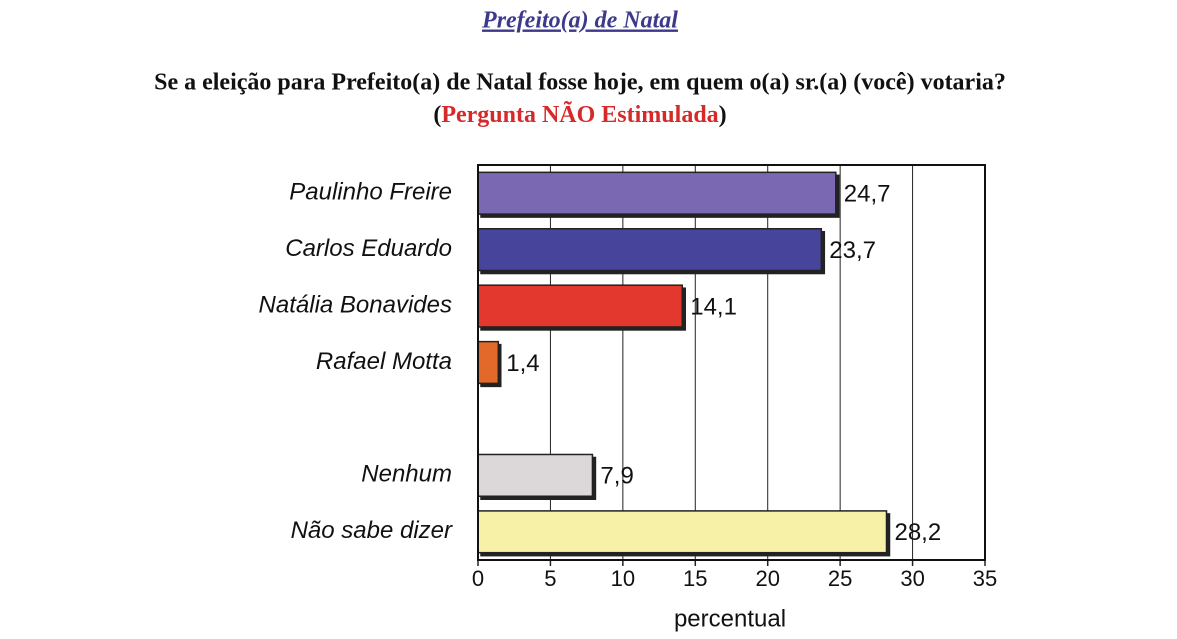 Image resolution: width=1177 pixels, height=639 pixels. Describe the element at coordinates (730, 618) in the screenshot. I see `x-axis-label: percentual` at that location.